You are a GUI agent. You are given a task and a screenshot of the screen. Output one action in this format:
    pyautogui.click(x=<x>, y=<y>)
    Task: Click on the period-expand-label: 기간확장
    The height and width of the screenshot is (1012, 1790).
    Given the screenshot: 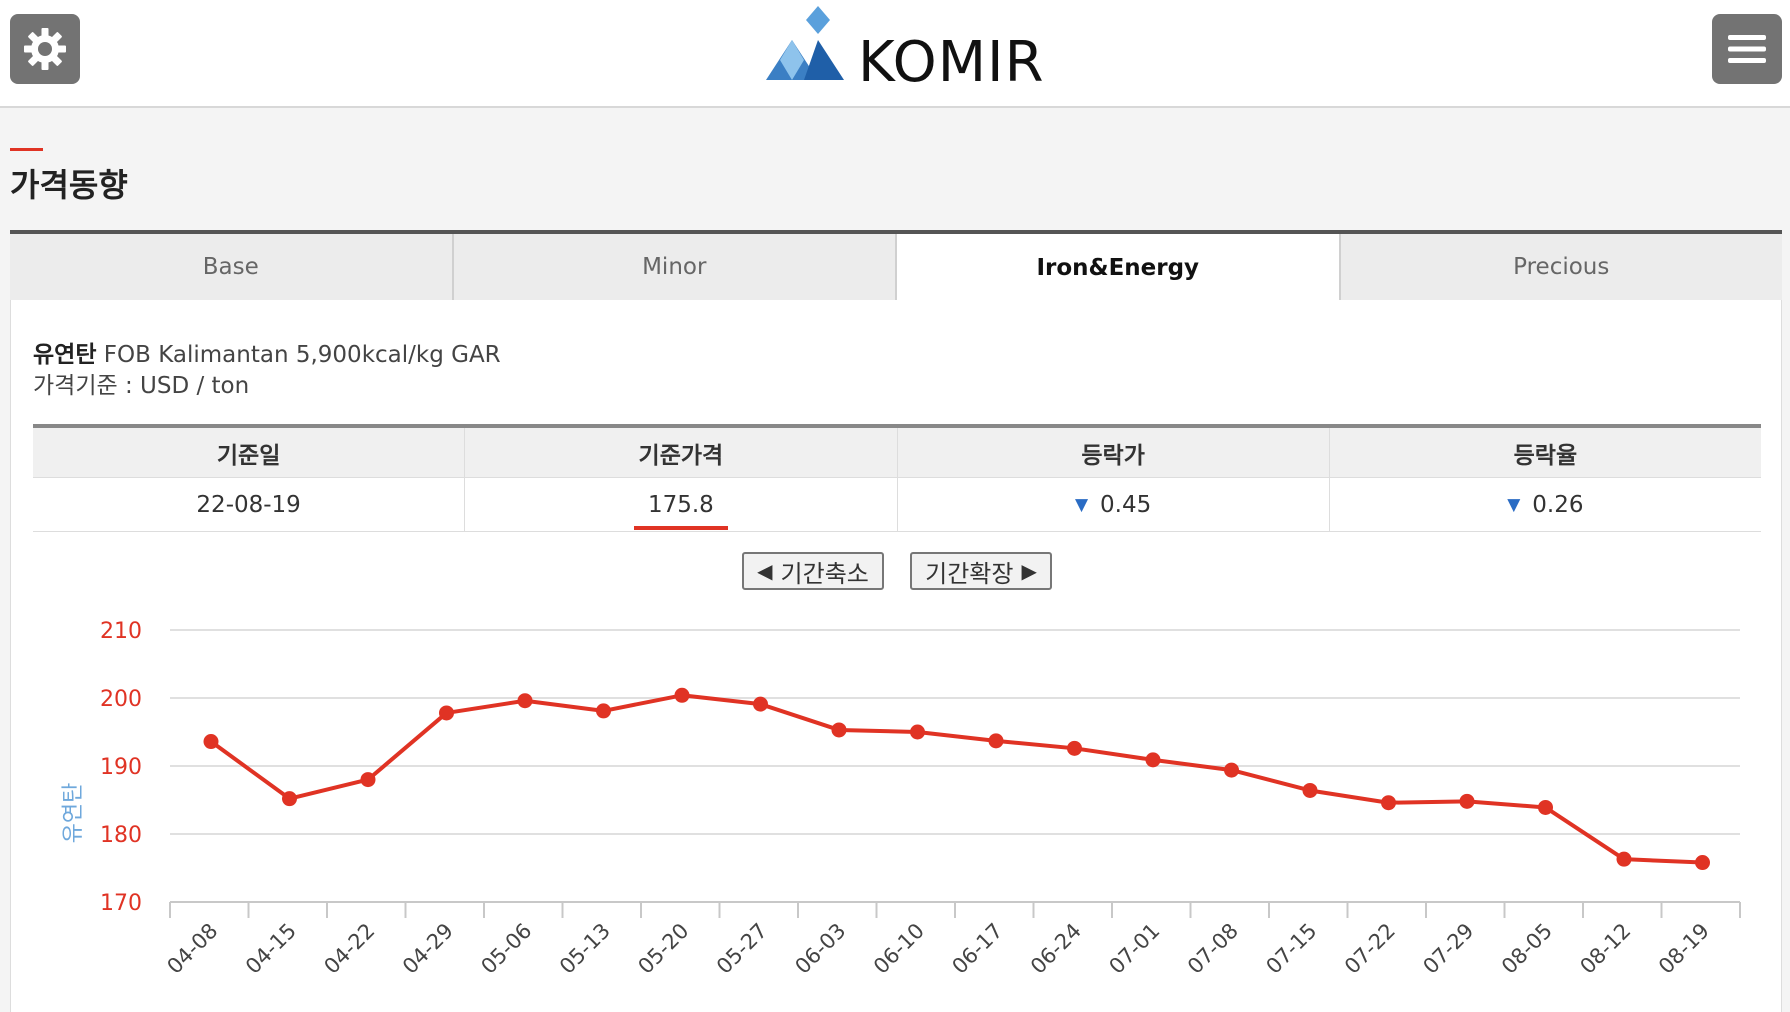 What is the action you would take?
    pyautogui.click(x=969, y=573)
    